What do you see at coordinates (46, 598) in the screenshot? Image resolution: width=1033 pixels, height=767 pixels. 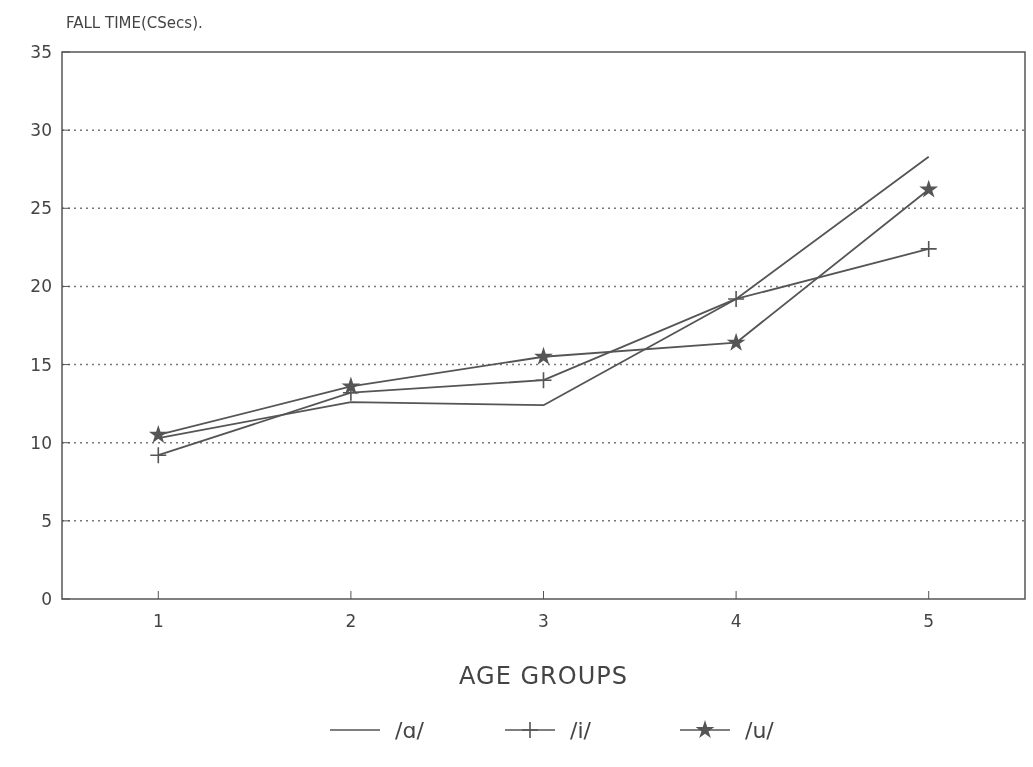 I see `y-tick-label: 0` at bounding box center [46, 598].